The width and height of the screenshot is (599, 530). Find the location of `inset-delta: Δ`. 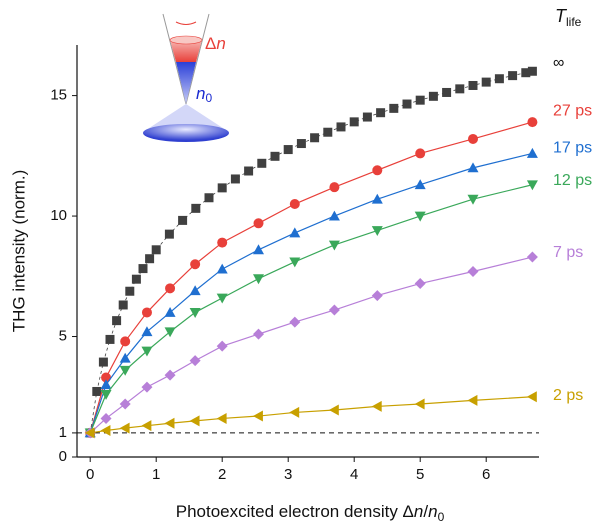

inset-delta: Δ is located at coordinates (210, 43).